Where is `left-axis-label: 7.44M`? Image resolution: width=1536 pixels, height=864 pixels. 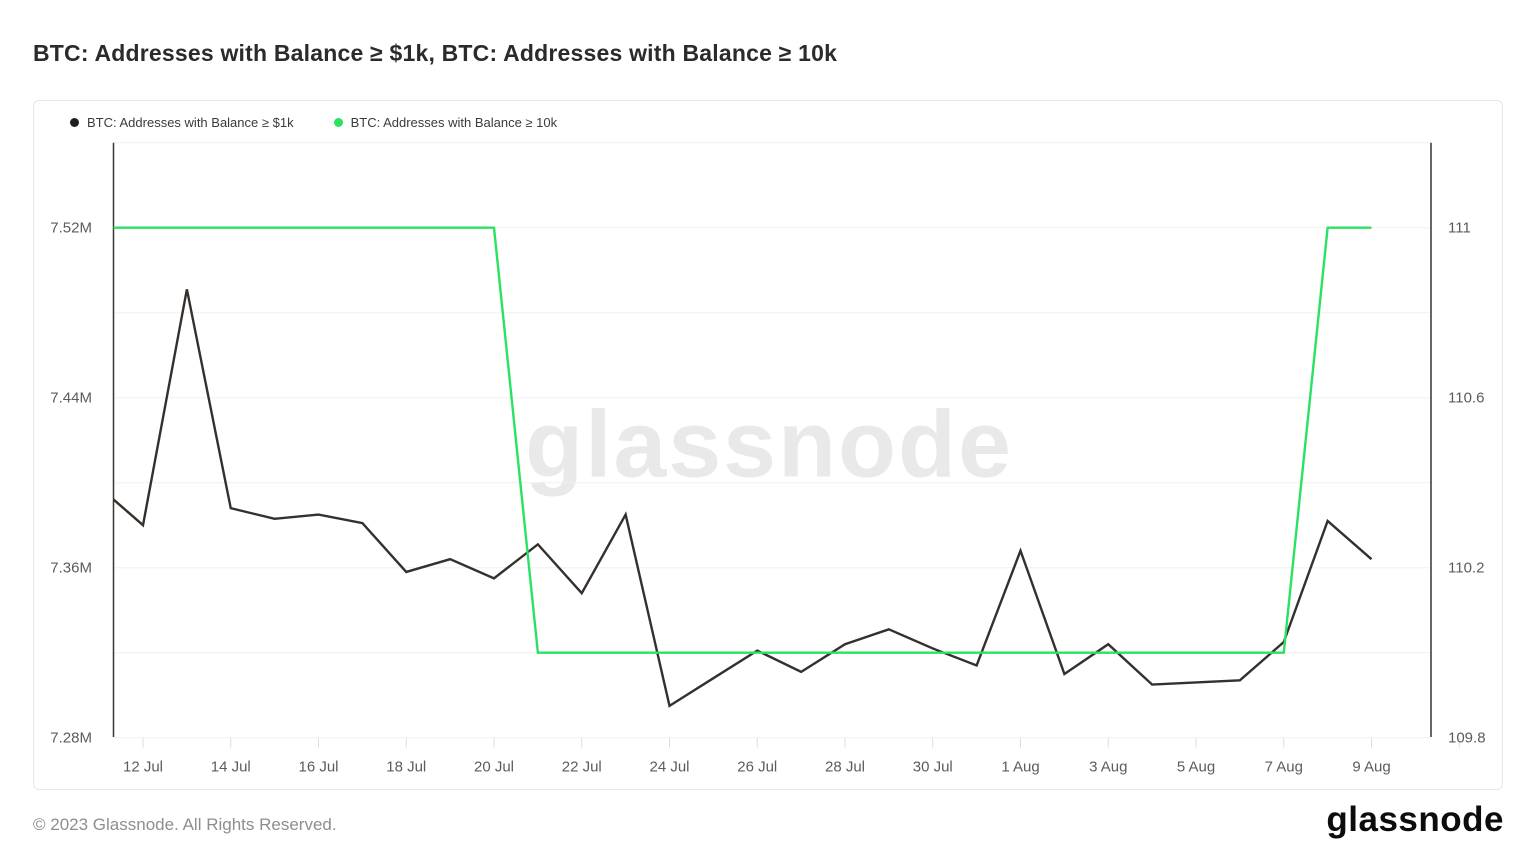 left-axis-label: 7.44M is located at coordinates (71, 398).